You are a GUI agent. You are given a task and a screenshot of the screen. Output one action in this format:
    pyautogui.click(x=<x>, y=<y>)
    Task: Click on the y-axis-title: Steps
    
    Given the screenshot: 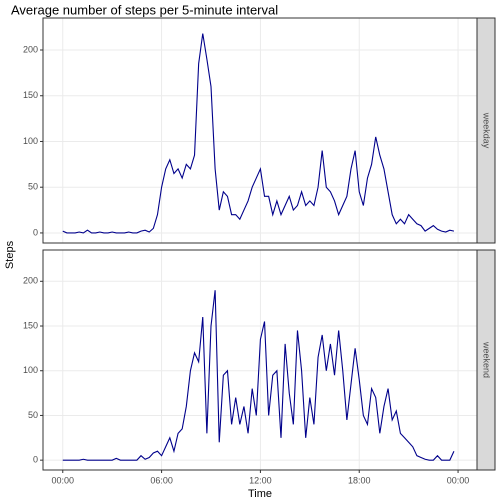 What is the action you would take?
    pyautogui.click(x=10, y=254)
    